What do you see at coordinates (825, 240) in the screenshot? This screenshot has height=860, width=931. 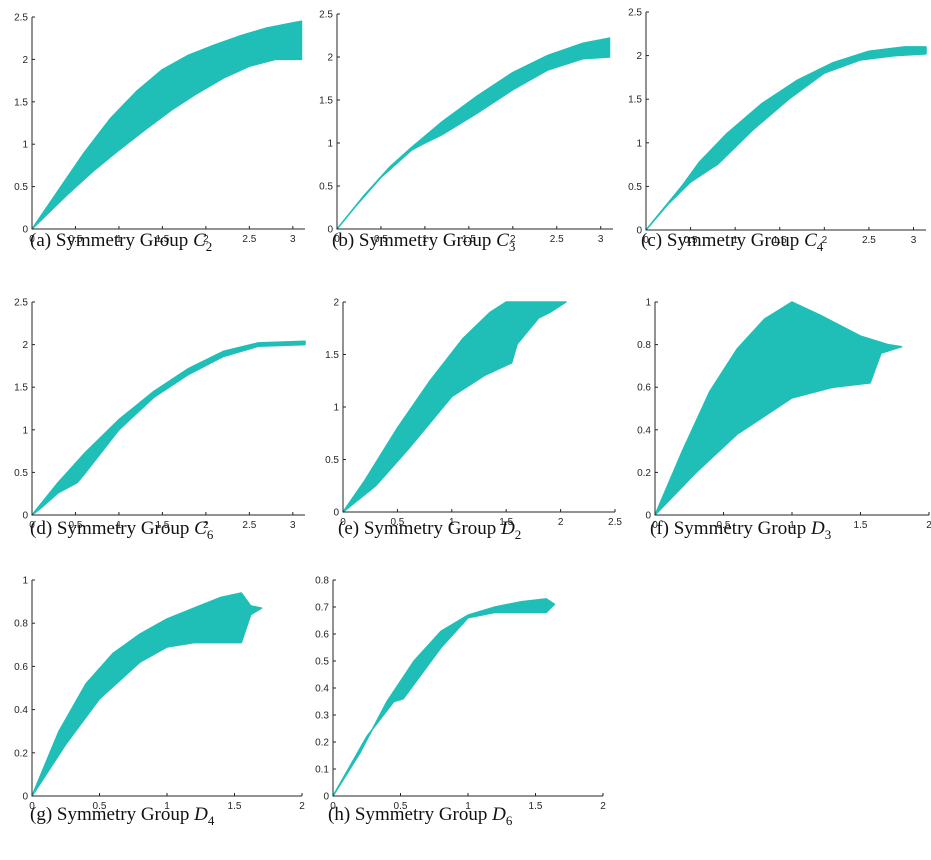 I see `x-tick-label: 2` at bounding box center [825, 240].